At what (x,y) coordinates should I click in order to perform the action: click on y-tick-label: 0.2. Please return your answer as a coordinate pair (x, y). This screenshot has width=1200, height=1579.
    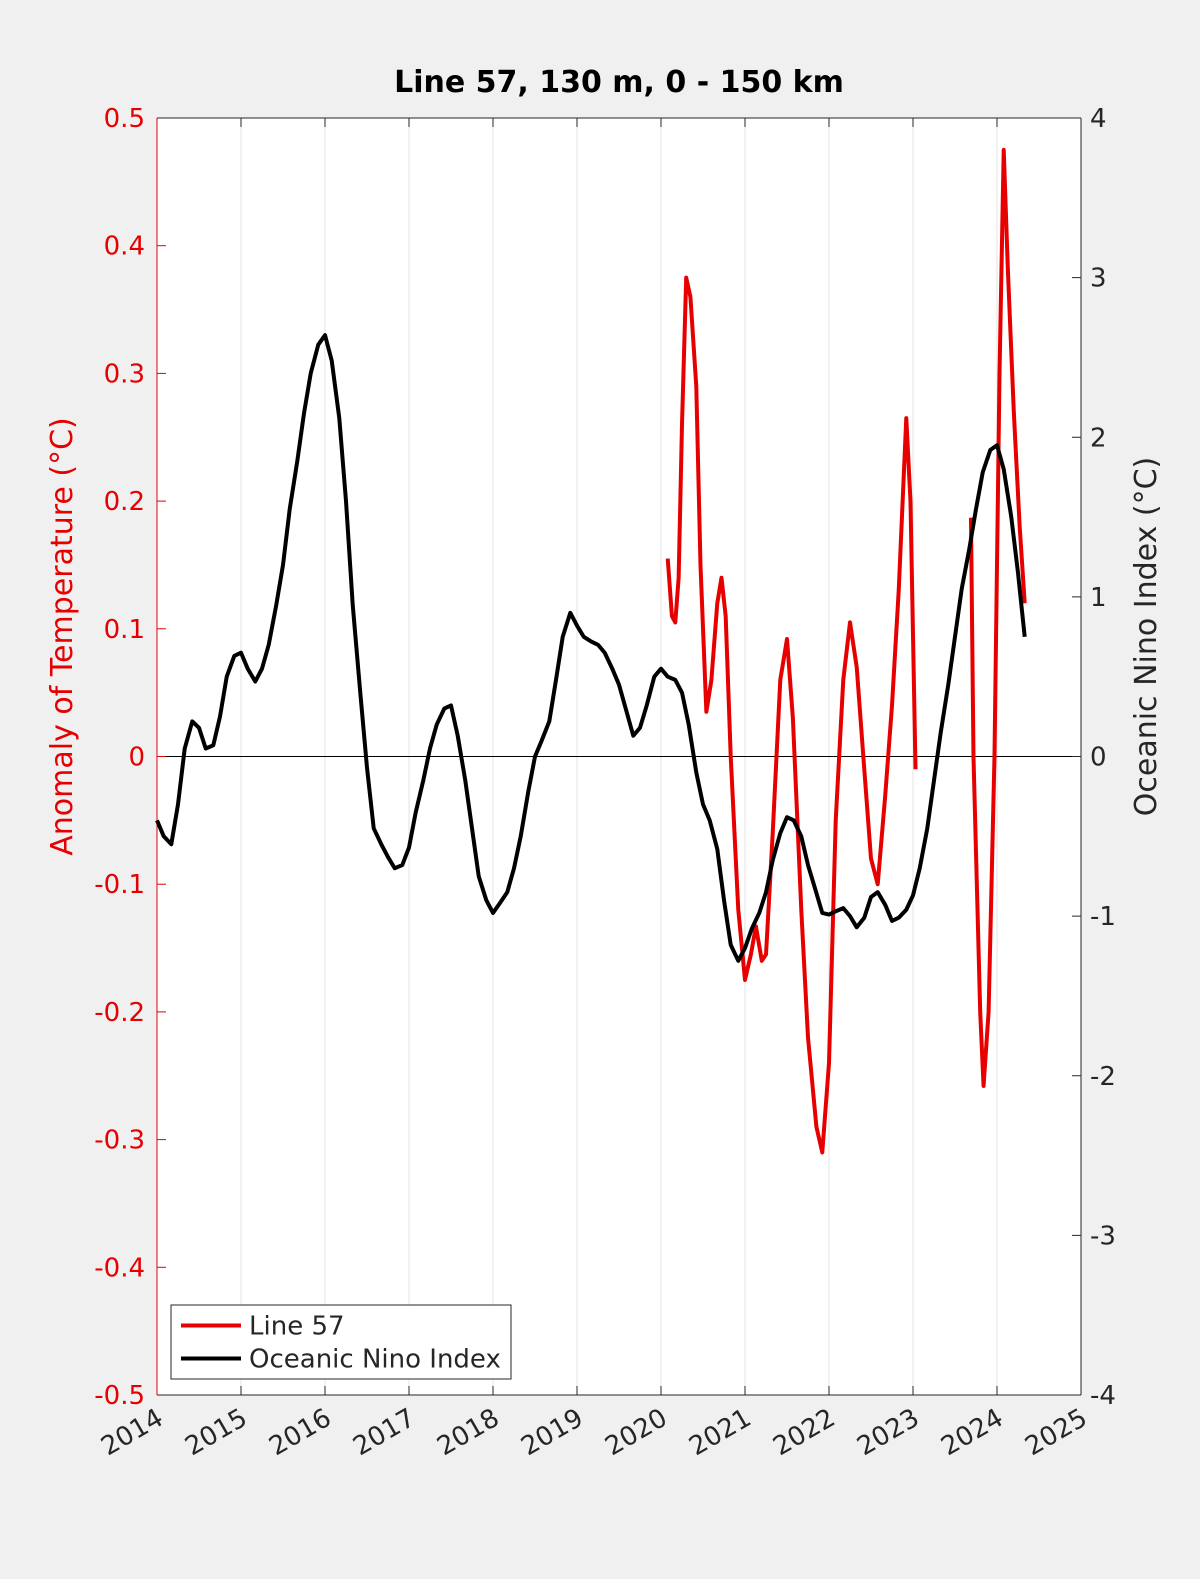
    Looking at the image, I should click on (124, 502).